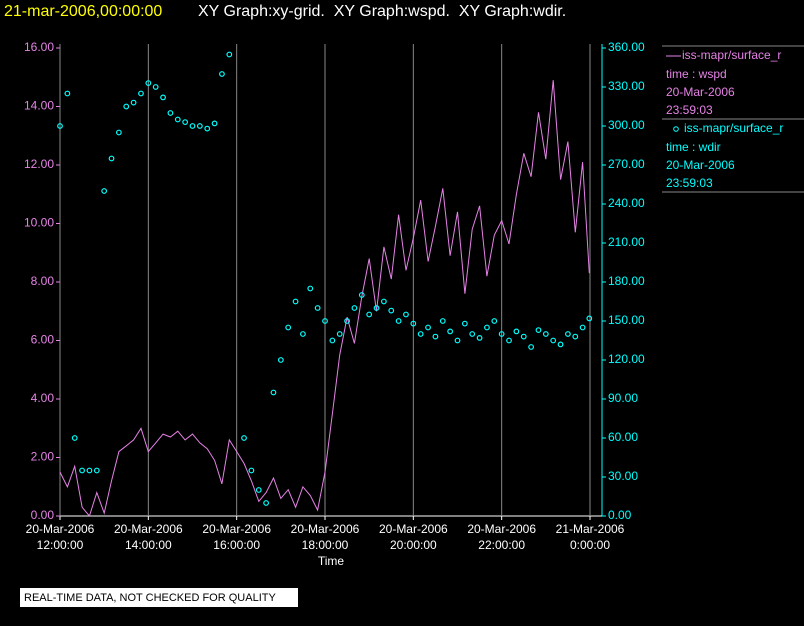  I want to click on y2-tick-label: 150.00, so click(626, 320).